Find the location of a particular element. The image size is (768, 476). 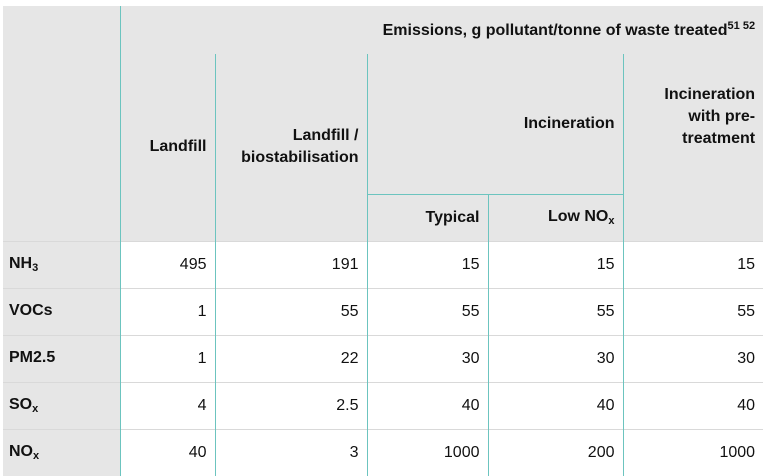

col-incin-pre-line3: treatment is located at coordinates (719, 138).